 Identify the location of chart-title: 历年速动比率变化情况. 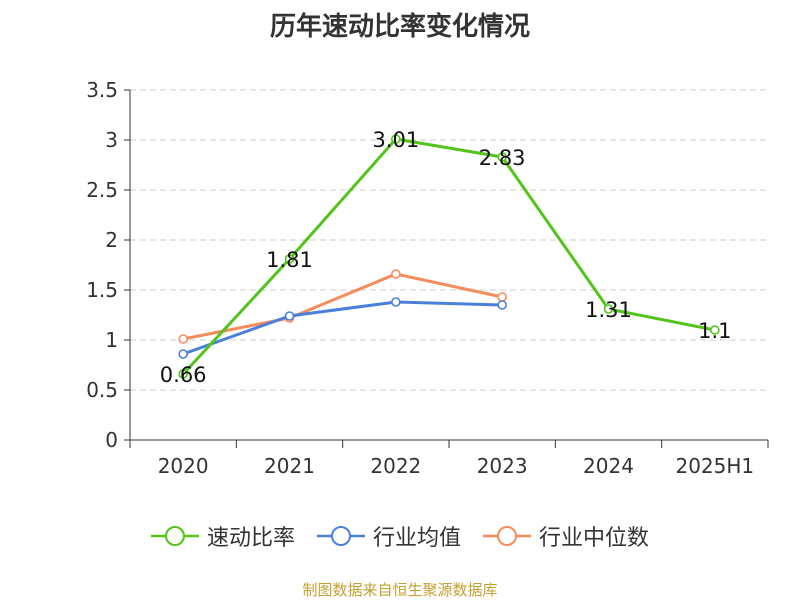
(399, 27).